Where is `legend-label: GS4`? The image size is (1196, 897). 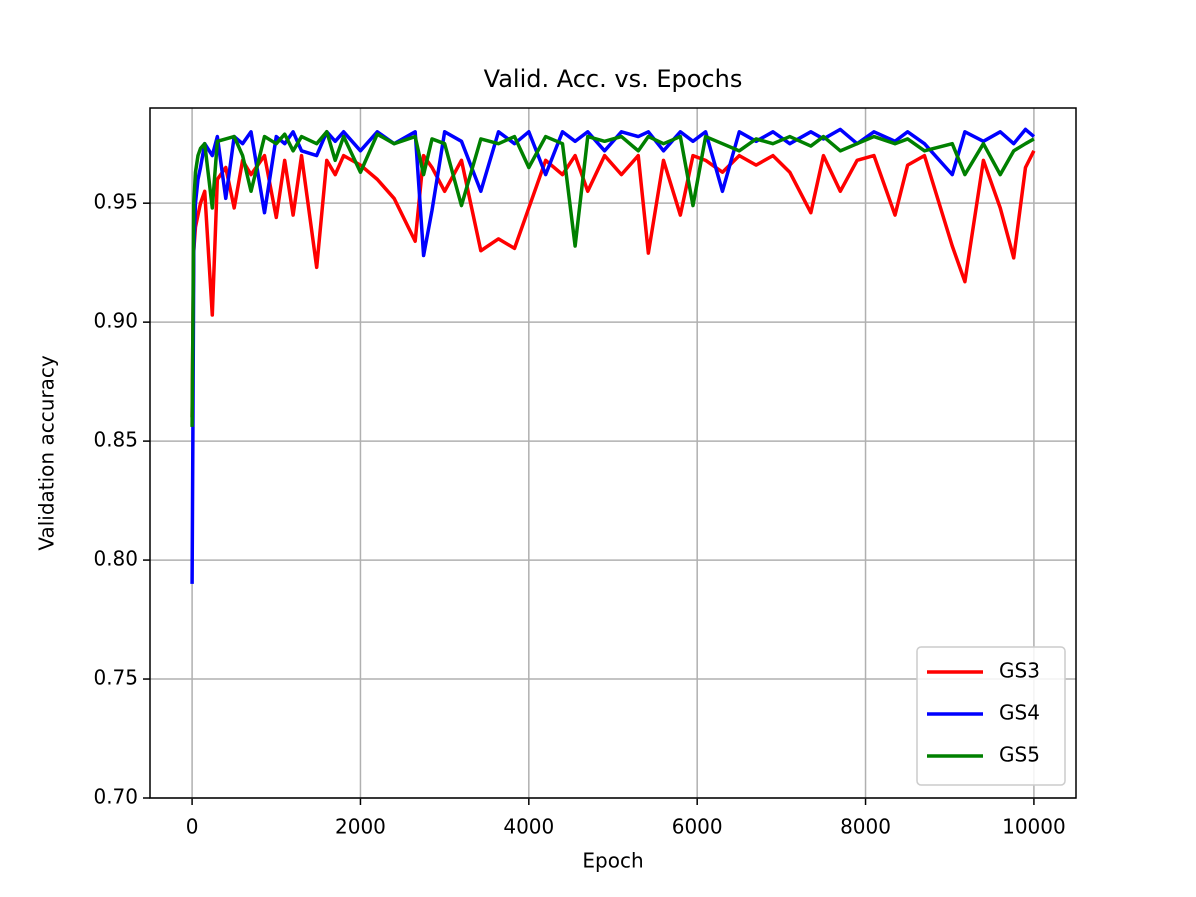 legend-label: GS4 is located at coordinates (1019, 713).